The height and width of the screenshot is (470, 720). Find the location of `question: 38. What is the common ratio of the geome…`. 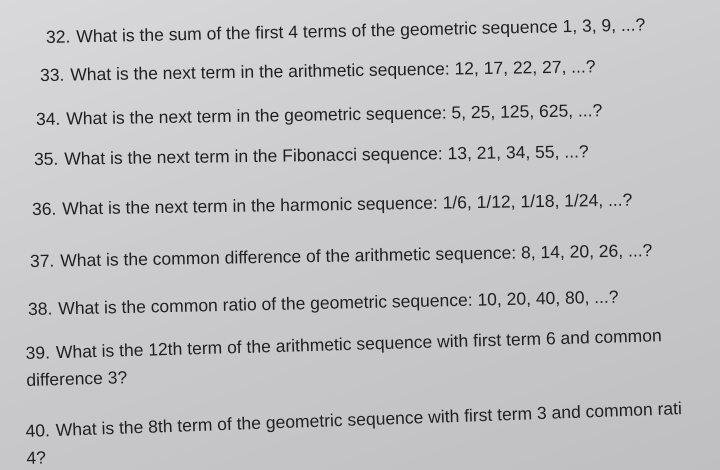

question: 38. What is the common ratio of the geome… is located at coordinates (323, 303).